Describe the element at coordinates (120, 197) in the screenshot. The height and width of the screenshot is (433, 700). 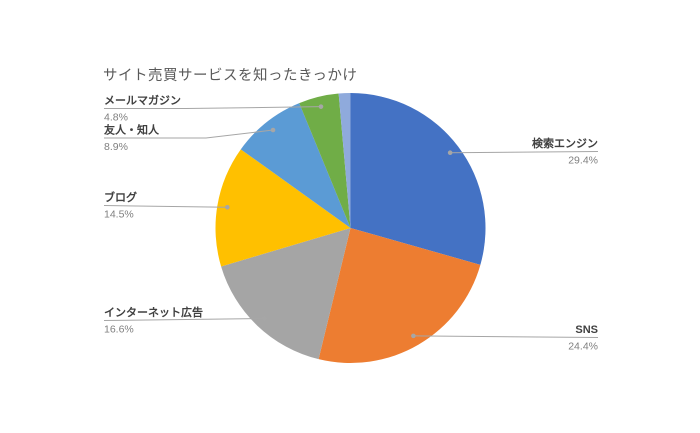
I see `slice-label-3: ブログ` at that location.